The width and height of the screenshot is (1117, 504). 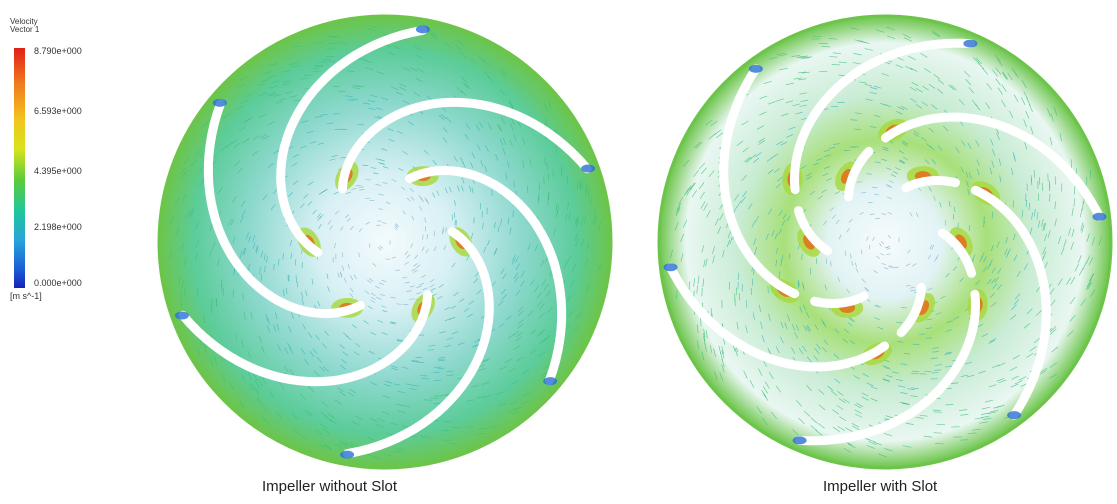 What do you see at coordinates (58, 283) in the screenshot?
I see `legend-tick-min: 0.000e+000` at bounding box center [58, 283].